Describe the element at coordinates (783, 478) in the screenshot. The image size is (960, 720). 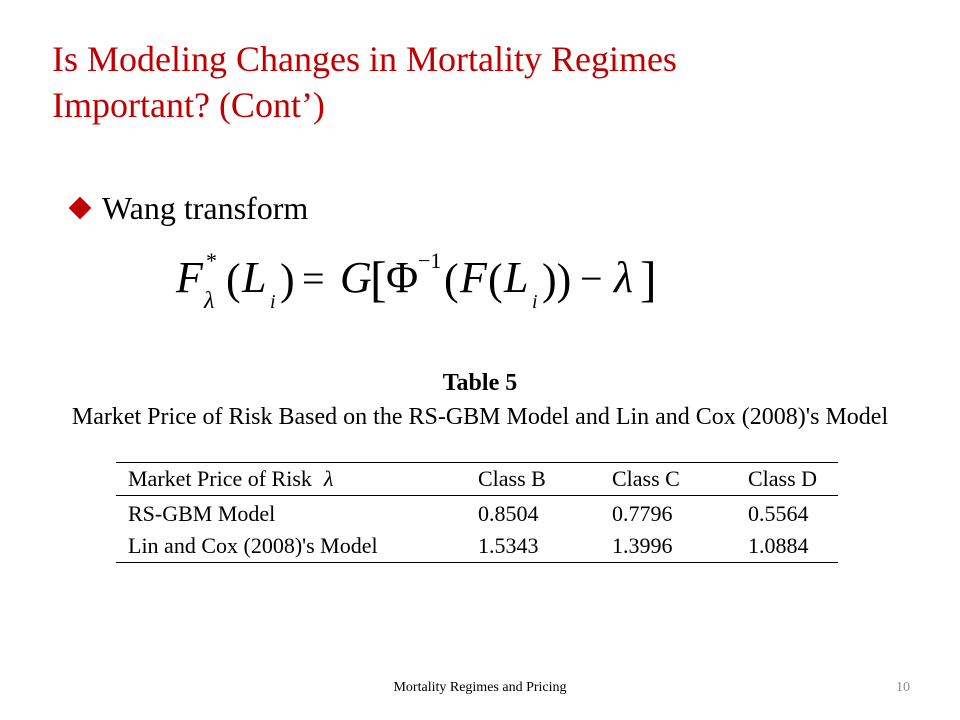
I see `header-class-d: Class D` at that location.